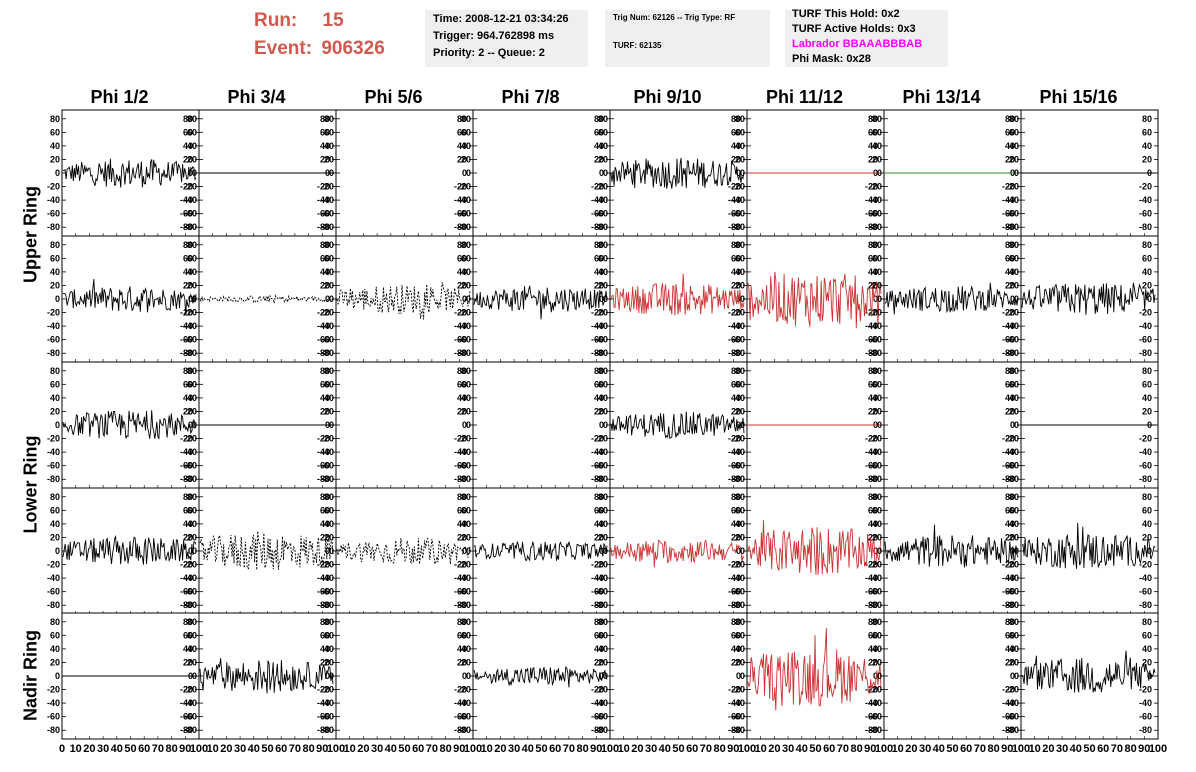 This screenshot has width=1196, height=772. I want to click on timing-info-box, so click(506, 38).